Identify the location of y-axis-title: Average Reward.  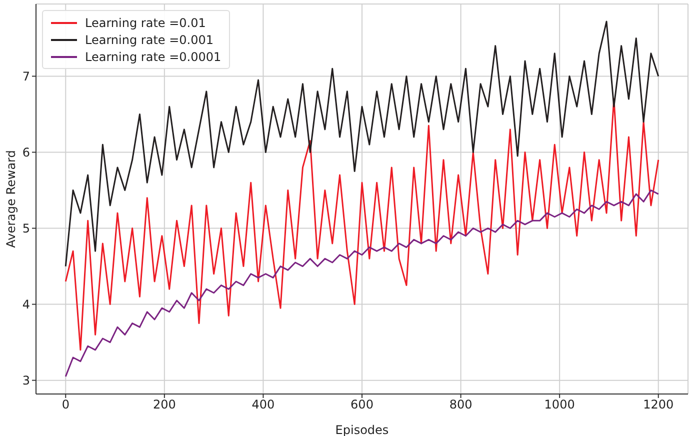
(11, 199).